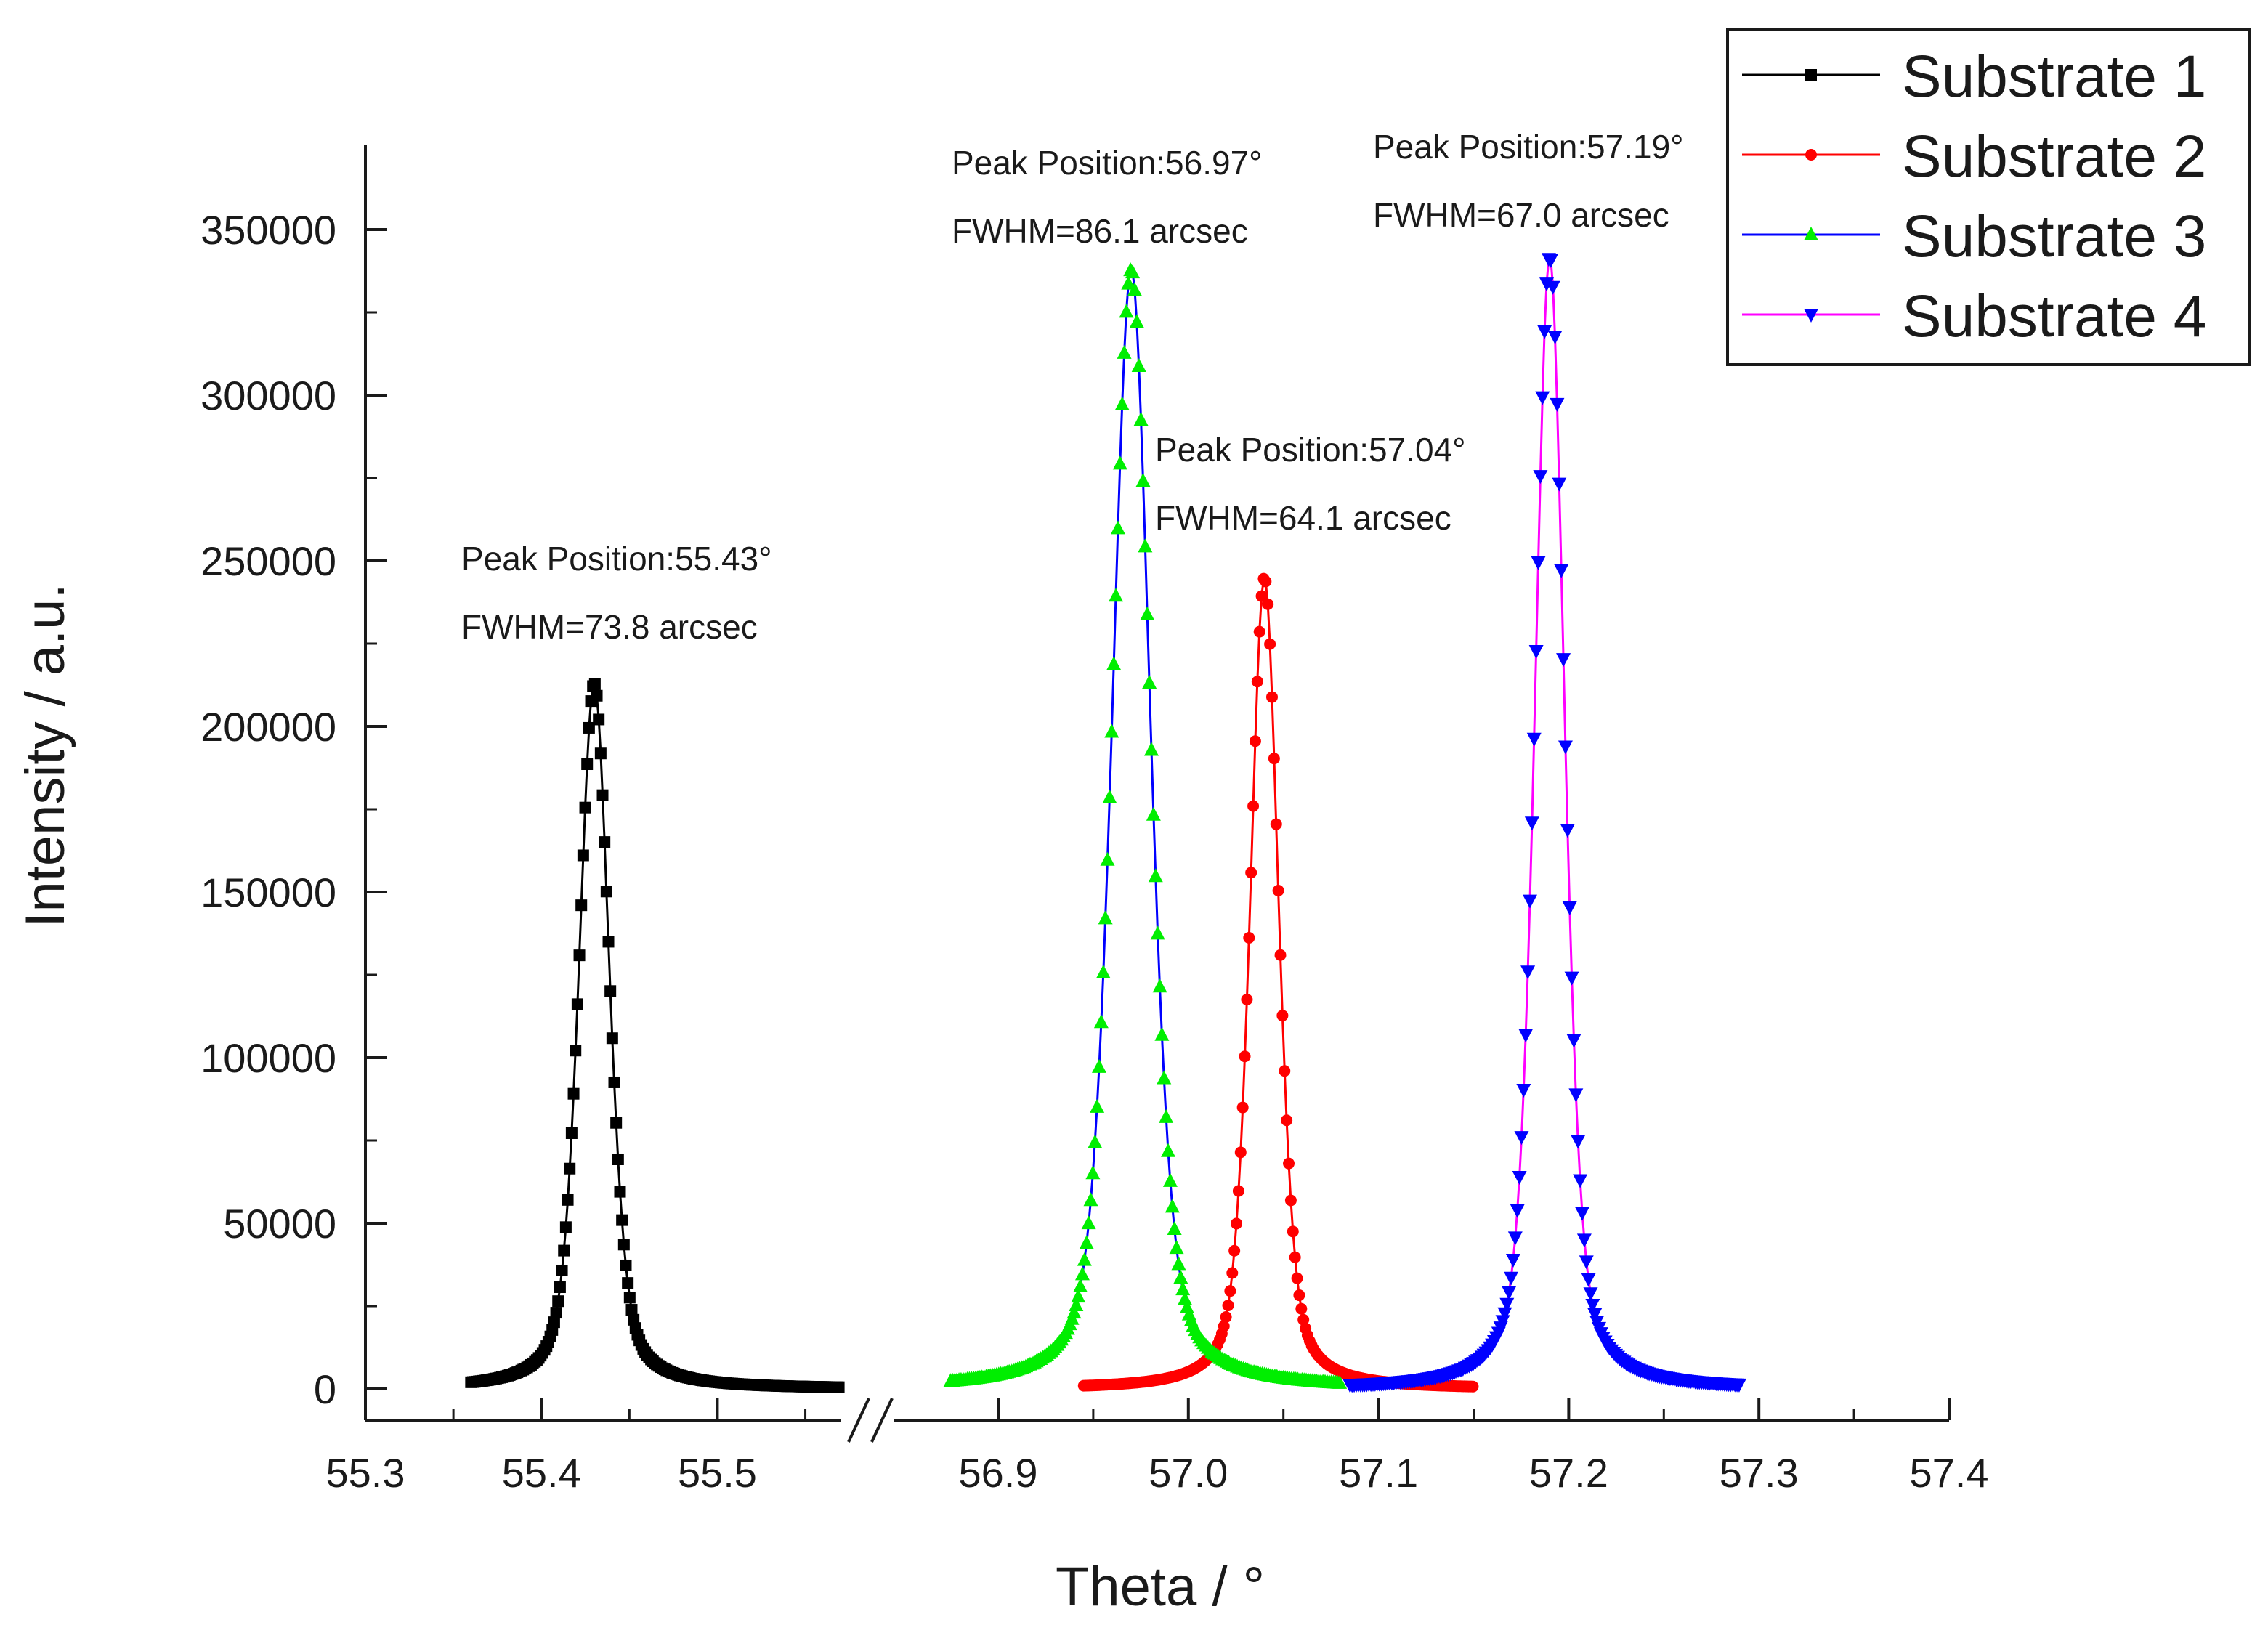 Image resolution: width=2268 pixels, height=1625 pixels. I want to click on legend-entry: Substrate 3, so click(1974, 236).